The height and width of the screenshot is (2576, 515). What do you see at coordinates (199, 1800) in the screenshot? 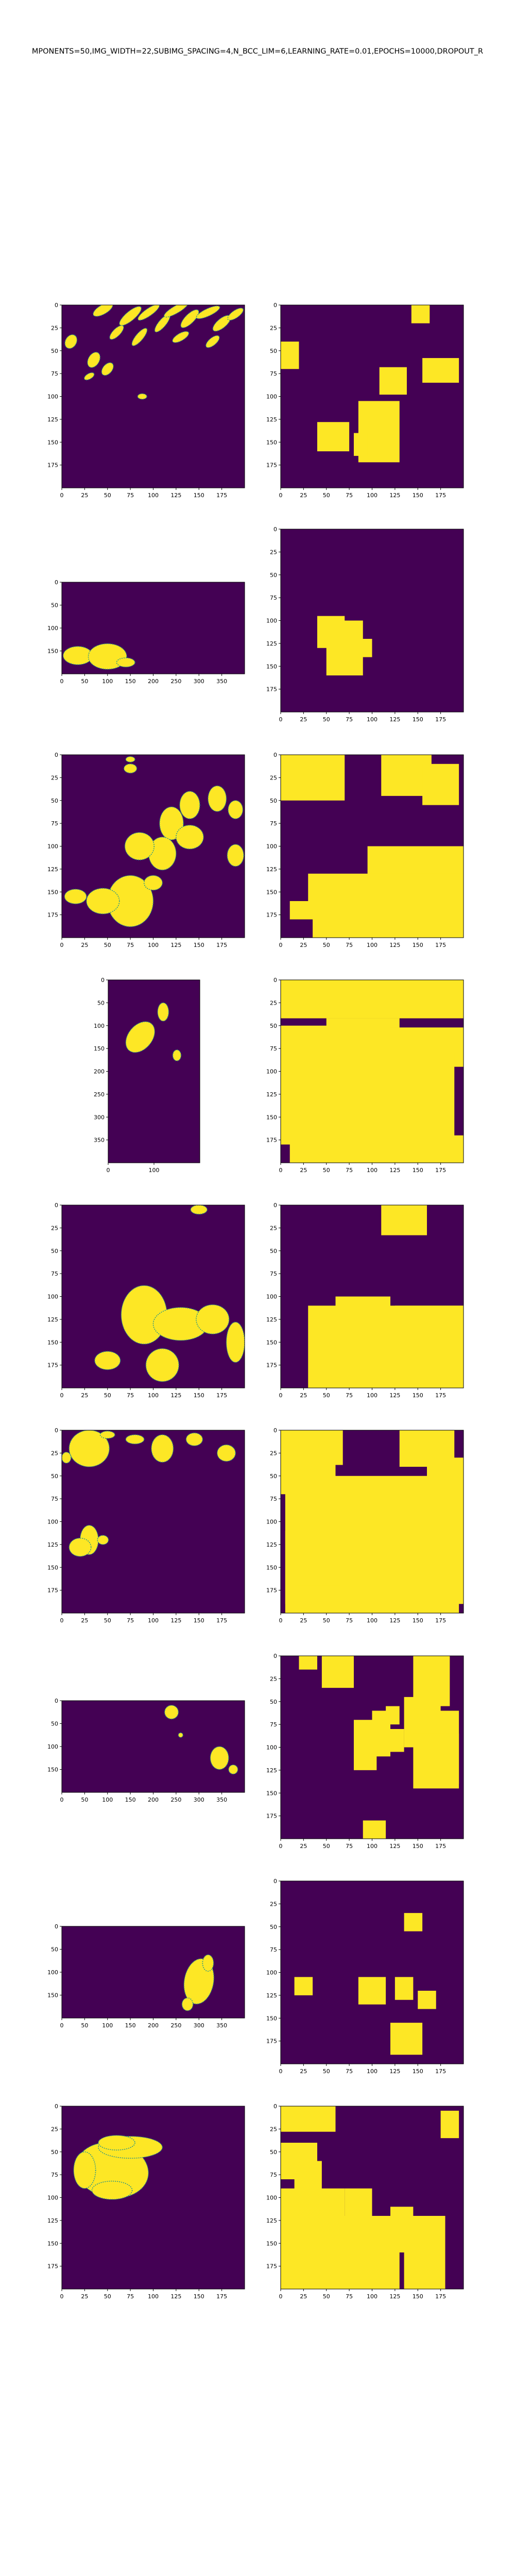
I see `x-tick-label: 300` at bounding box center [199, 1800].